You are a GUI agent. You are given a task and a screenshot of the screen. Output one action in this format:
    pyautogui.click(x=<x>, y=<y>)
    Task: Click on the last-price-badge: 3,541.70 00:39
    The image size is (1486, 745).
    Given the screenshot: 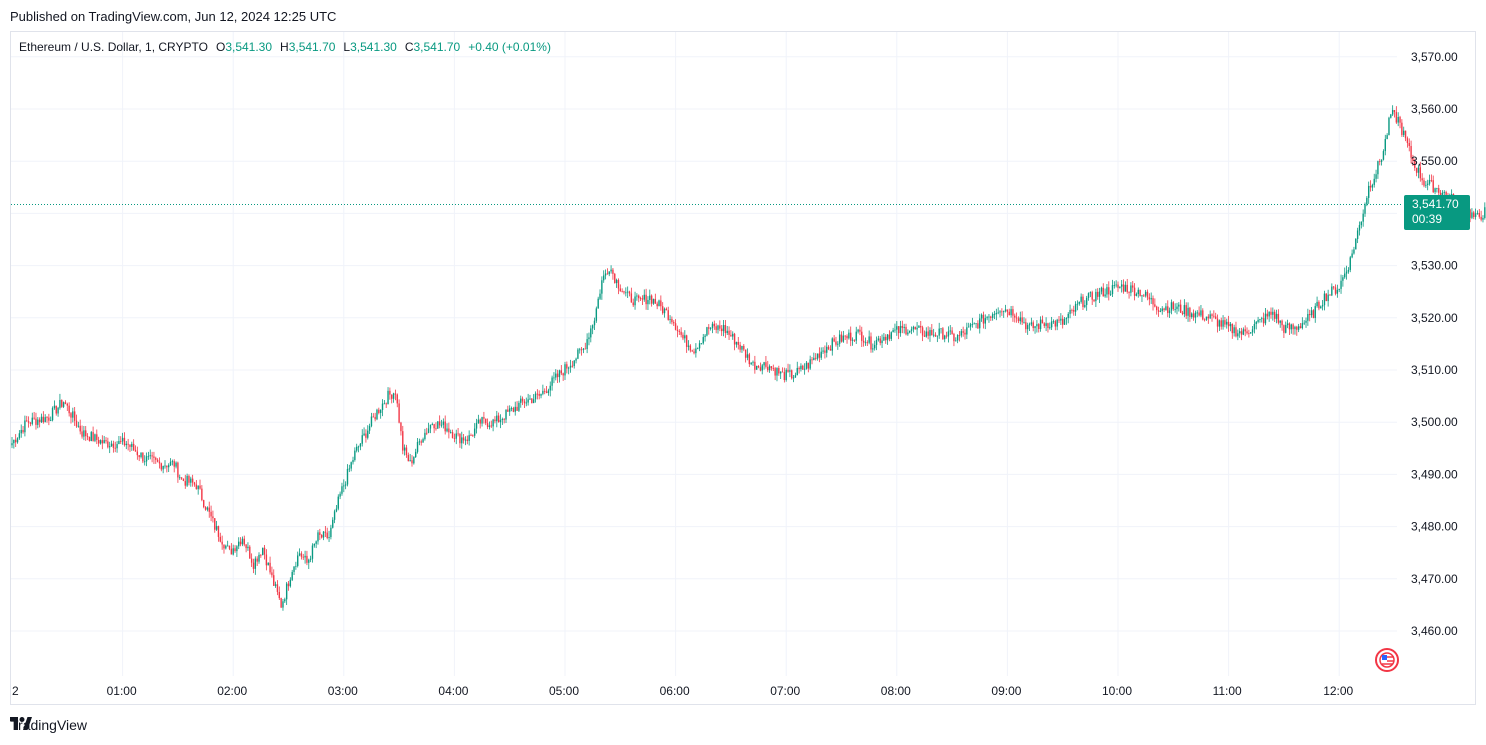 What is the action you would take?
    pyautogui.click(x=1437, y=212)
    